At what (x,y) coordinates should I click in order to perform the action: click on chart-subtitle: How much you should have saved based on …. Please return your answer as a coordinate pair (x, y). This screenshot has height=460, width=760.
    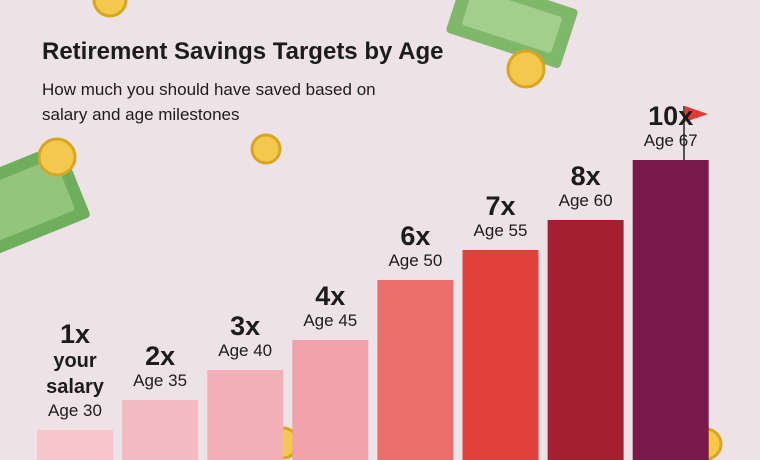
    Looking at the image, I should click on (209, 102).